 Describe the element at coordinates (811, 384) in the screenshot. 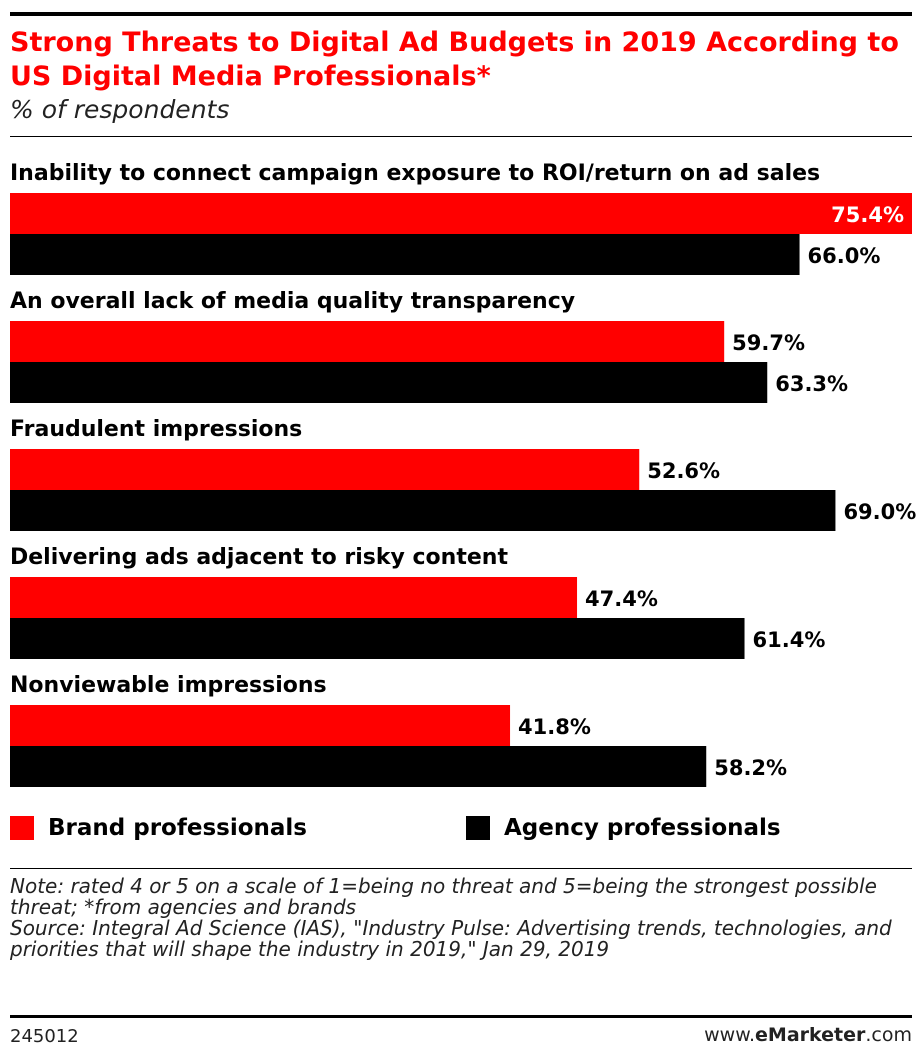

I see `value-label-agency: 63.3%` at that location.